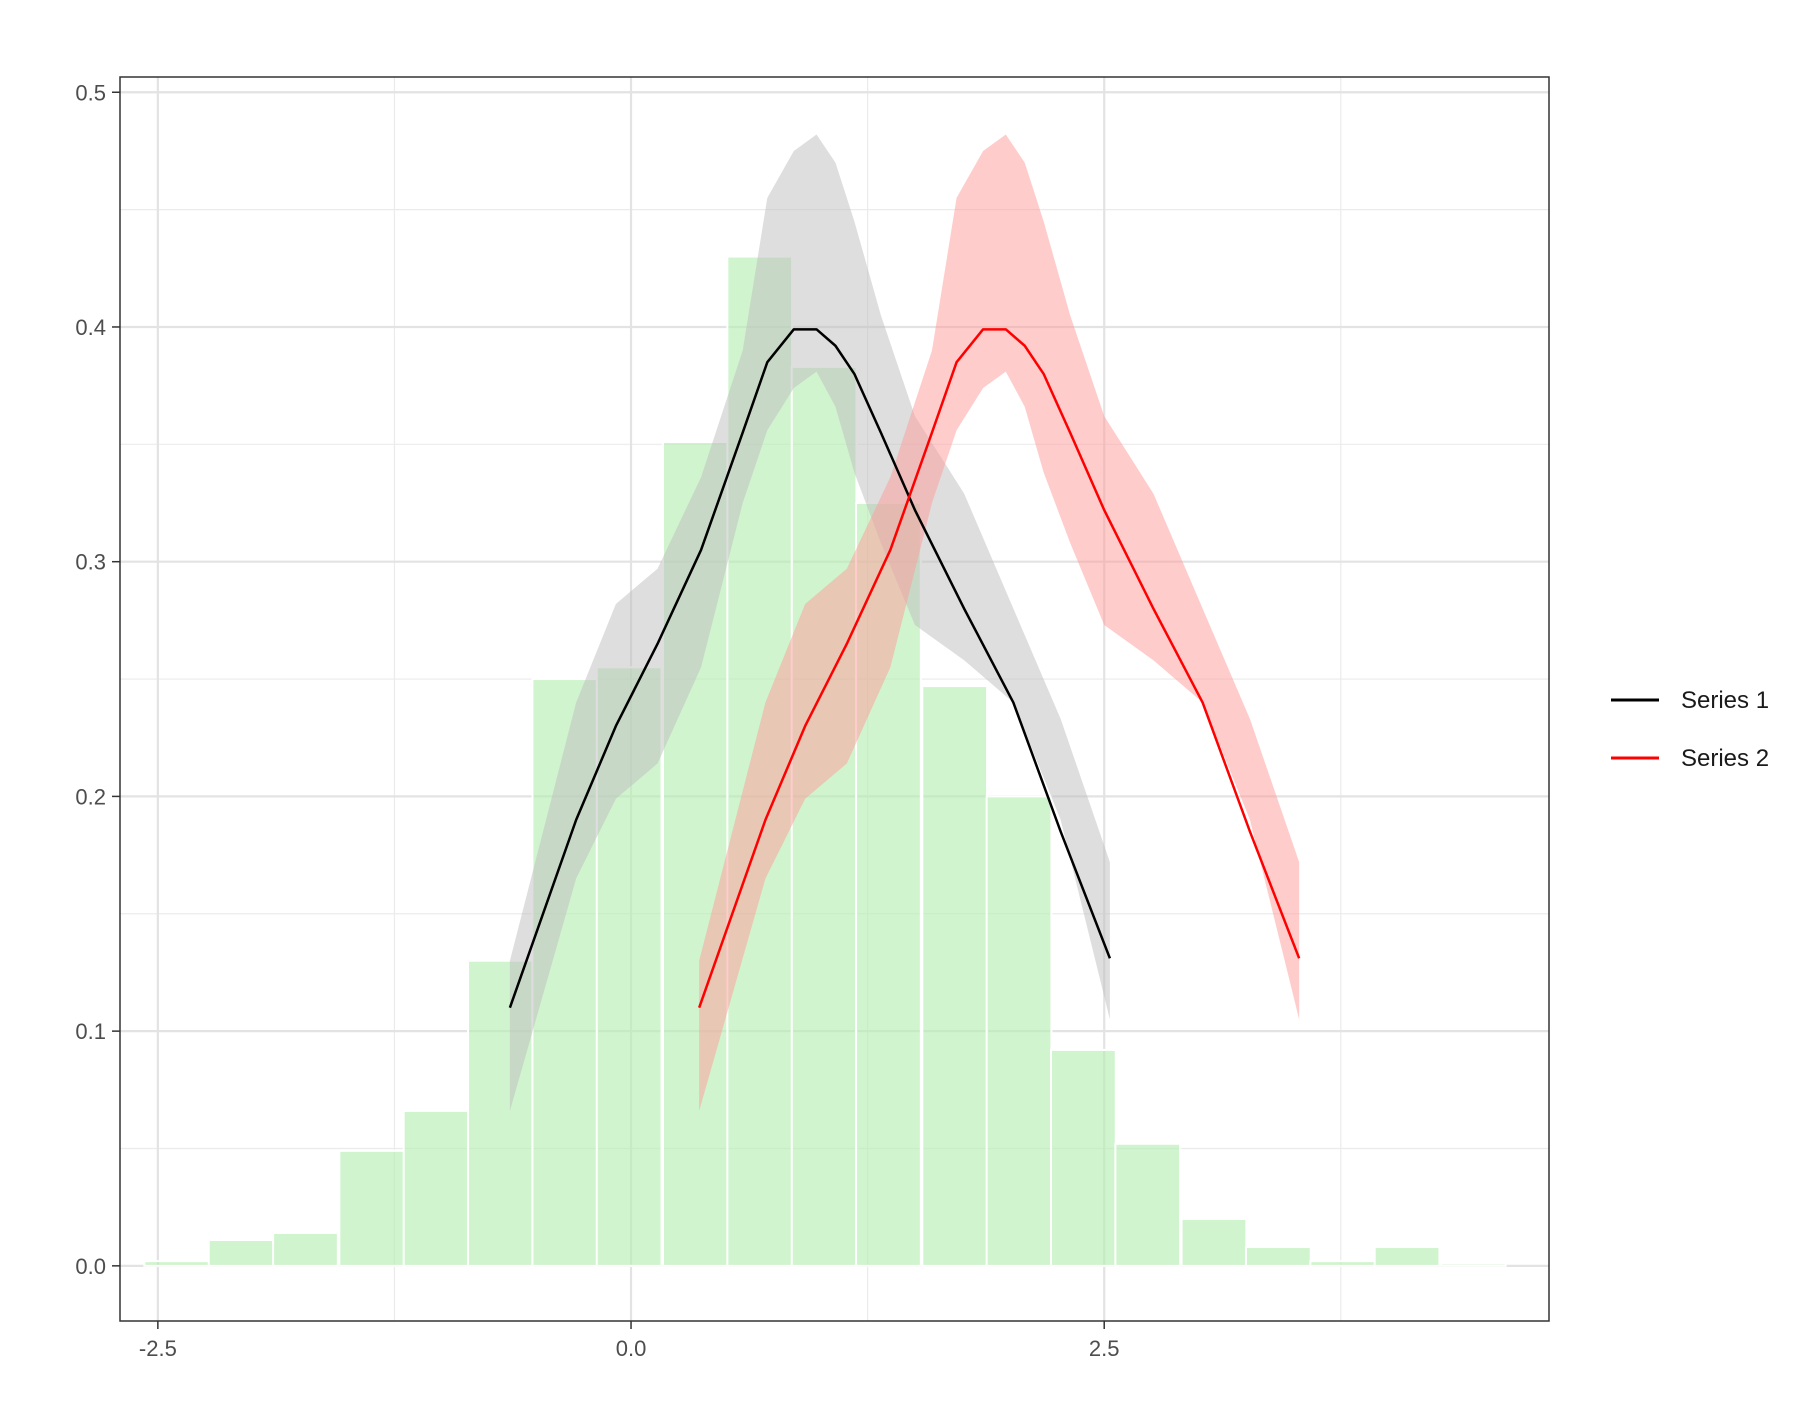 Image resolution: width=1815 pixels, height=1422 pixels. Describe the element at coordinates (1104, 1348) in the screenshot. I see `x-tick-label: 2.5` at that location.